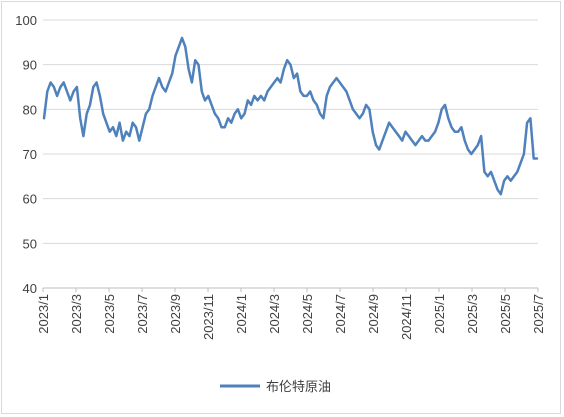 The width and height of the screenshot is (564, 417). I want to click on y-tick-label: 50, so click(30, 243).